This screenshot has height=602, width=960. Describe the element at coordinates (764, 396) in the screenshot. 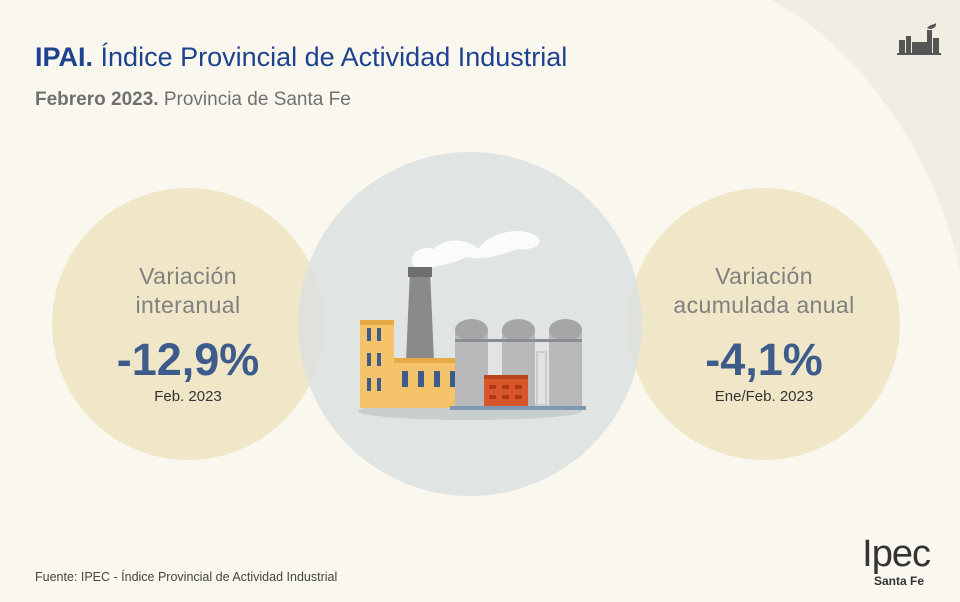

I see `stat-period: Ene/Feb. 2023` at that location.